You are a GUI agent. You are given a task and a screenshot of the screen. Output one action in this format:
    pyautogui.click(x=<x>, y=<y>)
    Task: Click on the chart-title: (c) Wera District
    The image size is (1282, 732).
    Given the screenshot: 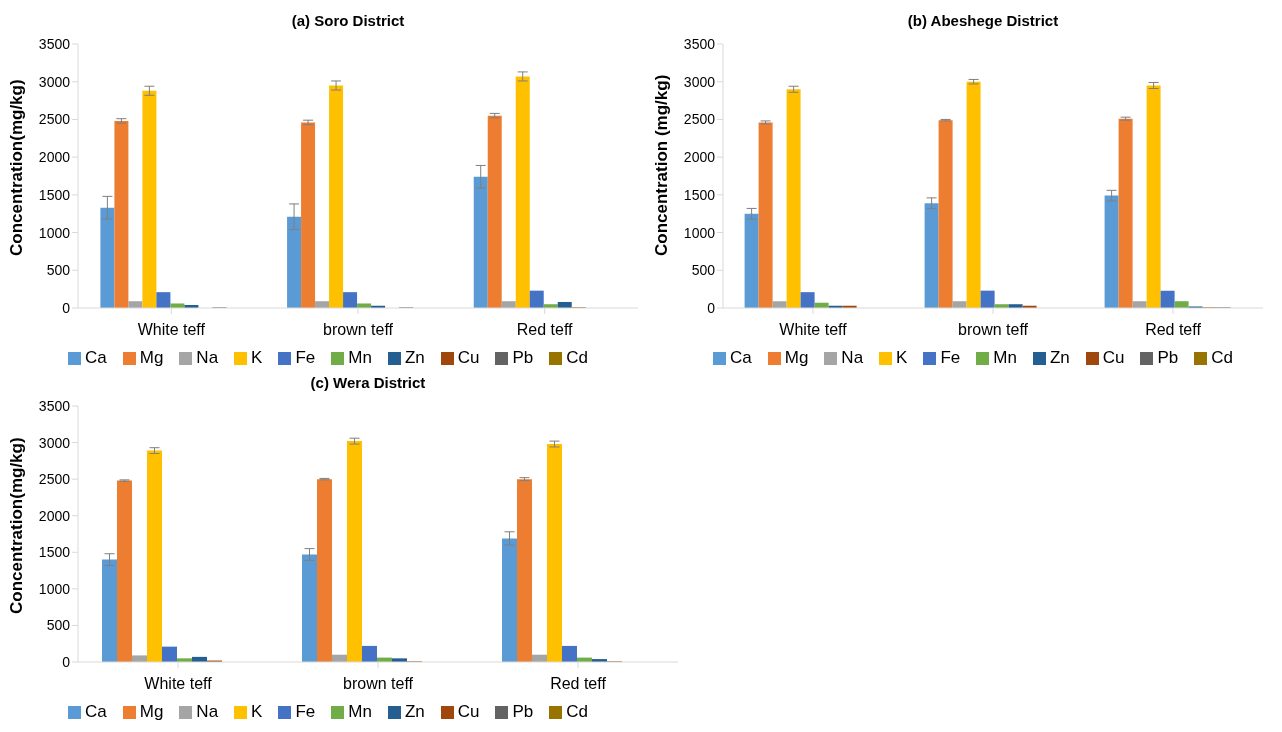 What is the action you would take?
    pyautogui.click(x=368, y=382)
    